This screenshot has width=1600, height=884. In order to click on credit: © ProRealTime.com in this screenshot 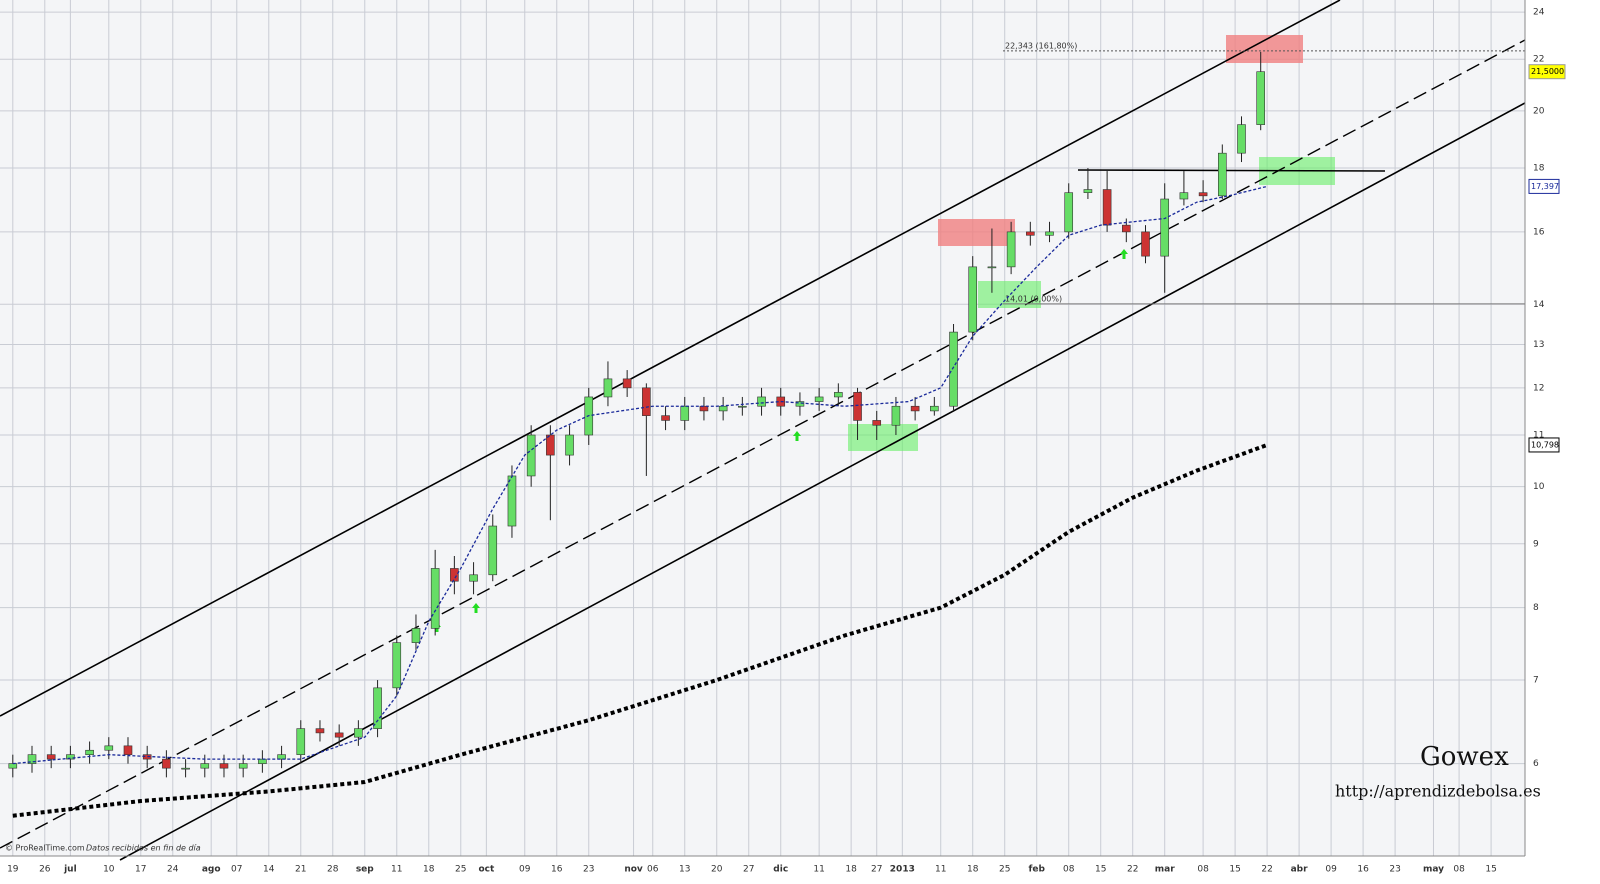, I will do `click(45, 848)`.